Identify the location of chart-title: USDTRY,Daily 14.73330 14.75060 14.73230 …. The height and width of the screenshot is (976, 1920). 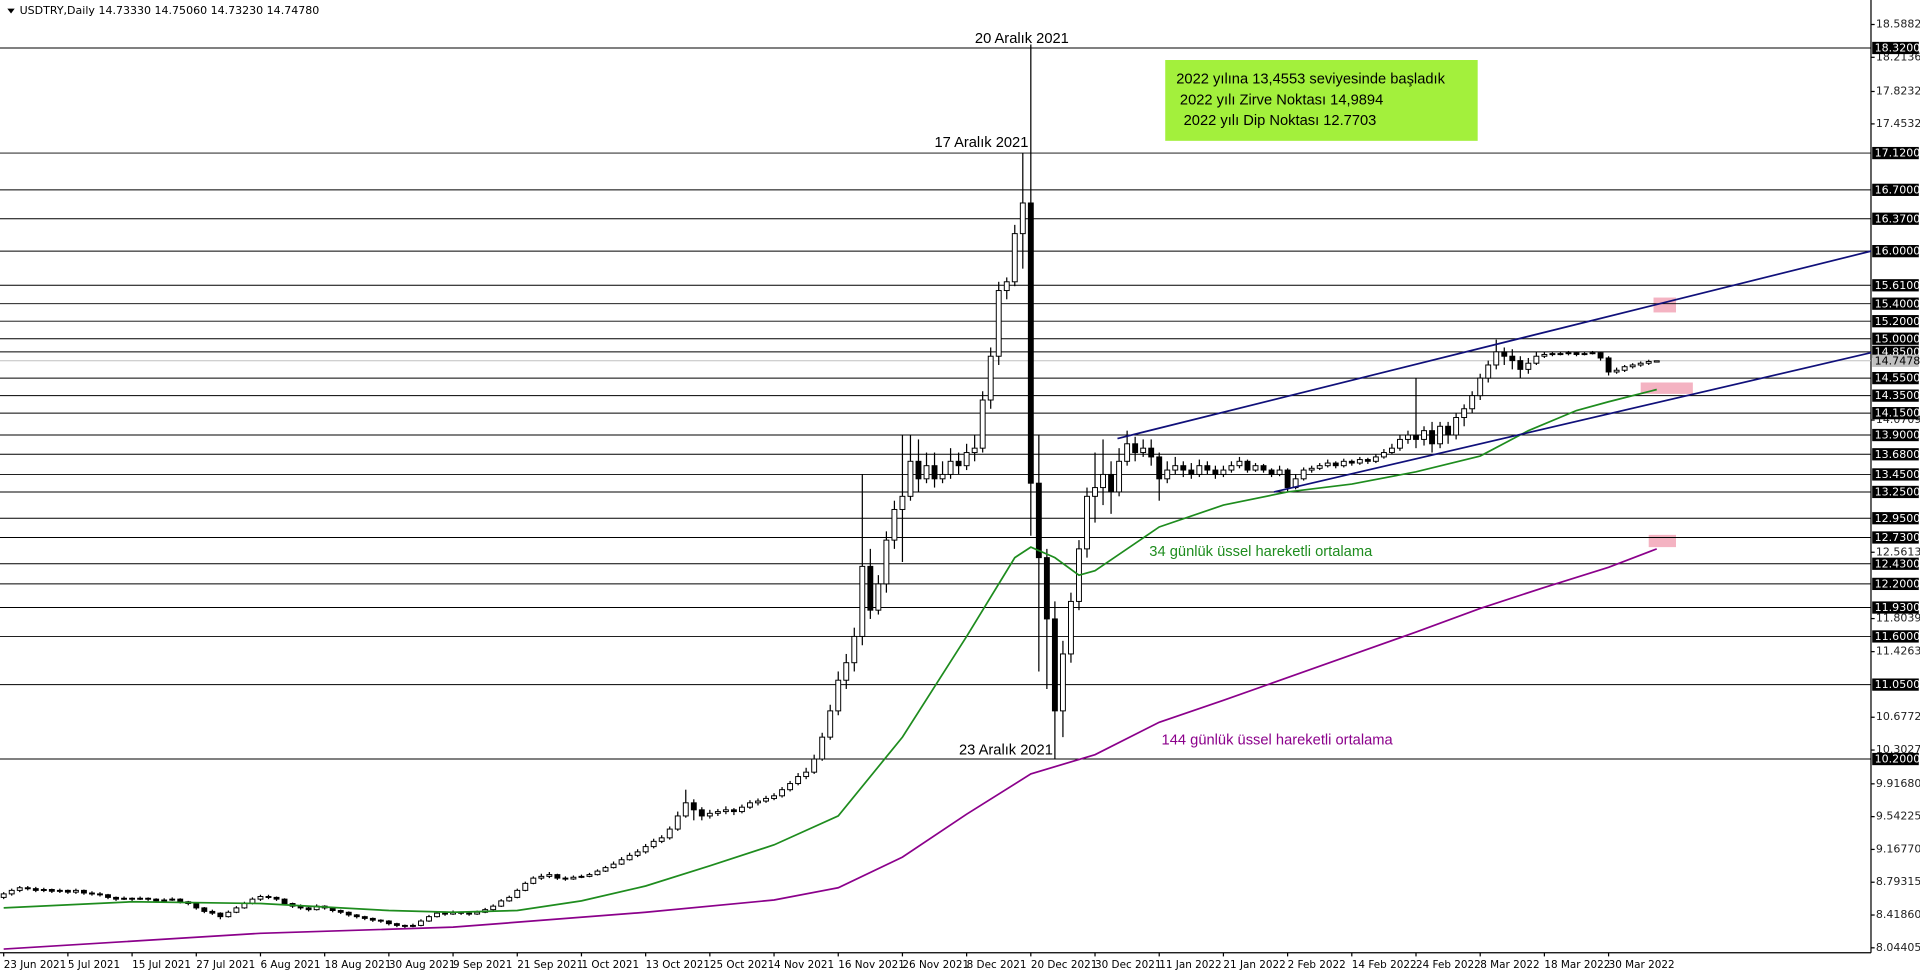
(170, 10).